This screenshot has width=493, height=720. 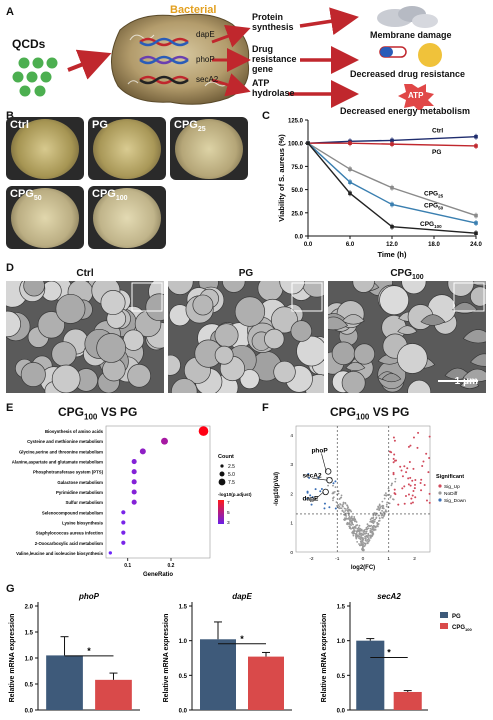 What do you see at coordinates (227, 58) in the screenshot?
I see `schematic-panel-a` at bounding box center [227, 58].